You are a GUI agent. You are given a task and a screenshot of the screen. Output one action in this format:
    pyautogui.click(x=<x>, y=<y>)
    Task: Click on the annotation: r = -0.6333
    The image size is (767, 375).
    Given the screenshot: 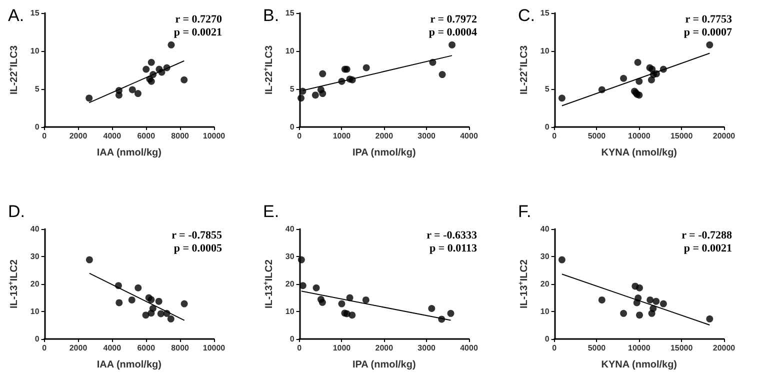 What is the action you would take?
    pyautogui.click(x=452, y=236)
    